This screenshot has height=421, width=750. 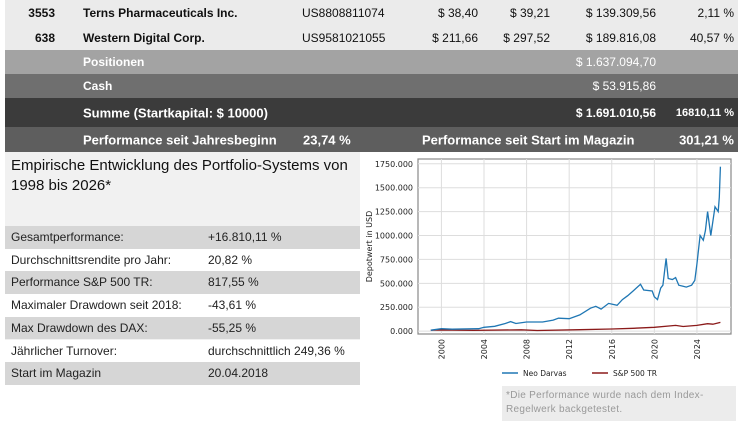 I want to click on y-tick-label: 1750.000, so click(x=394, y=164).